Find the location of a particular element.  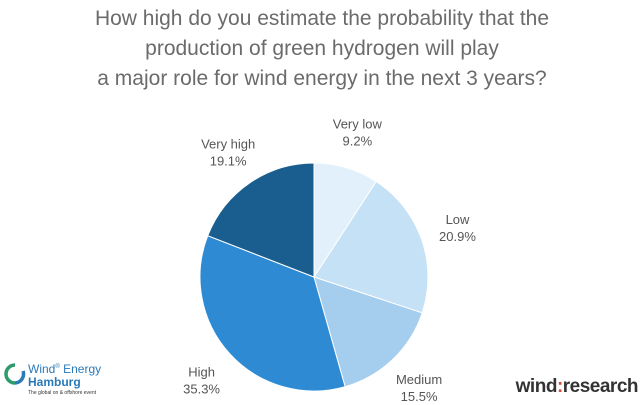

pie-slice-low is located at coordinates (371, 247).